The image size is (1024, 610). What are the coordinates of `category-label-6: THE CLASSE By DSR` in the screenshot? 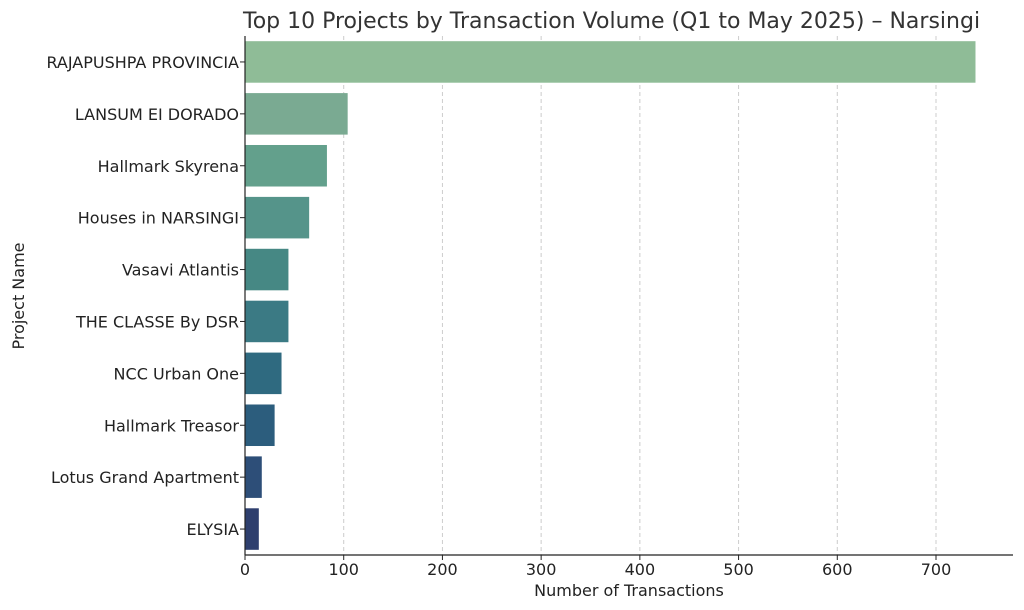 It's located at (157, 321).